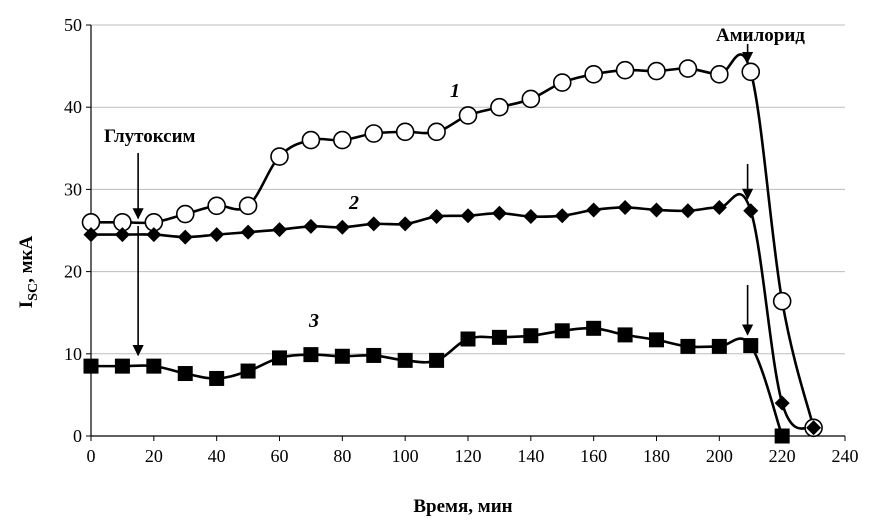  I want to click on x-tick-label-140: 140, so click(530, 456).